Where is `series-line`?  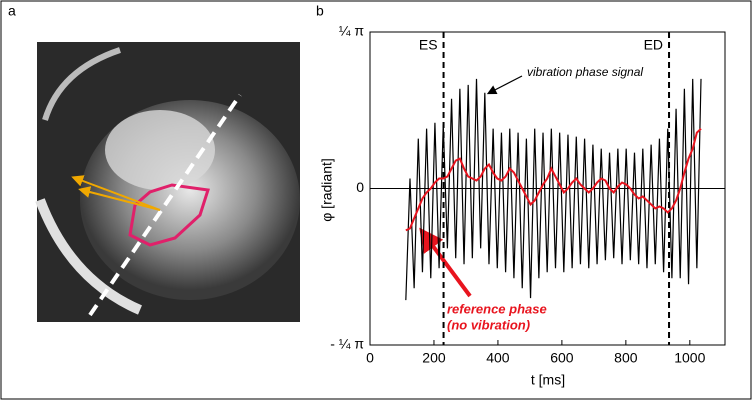 series-line is located at coordinates (553, 179).